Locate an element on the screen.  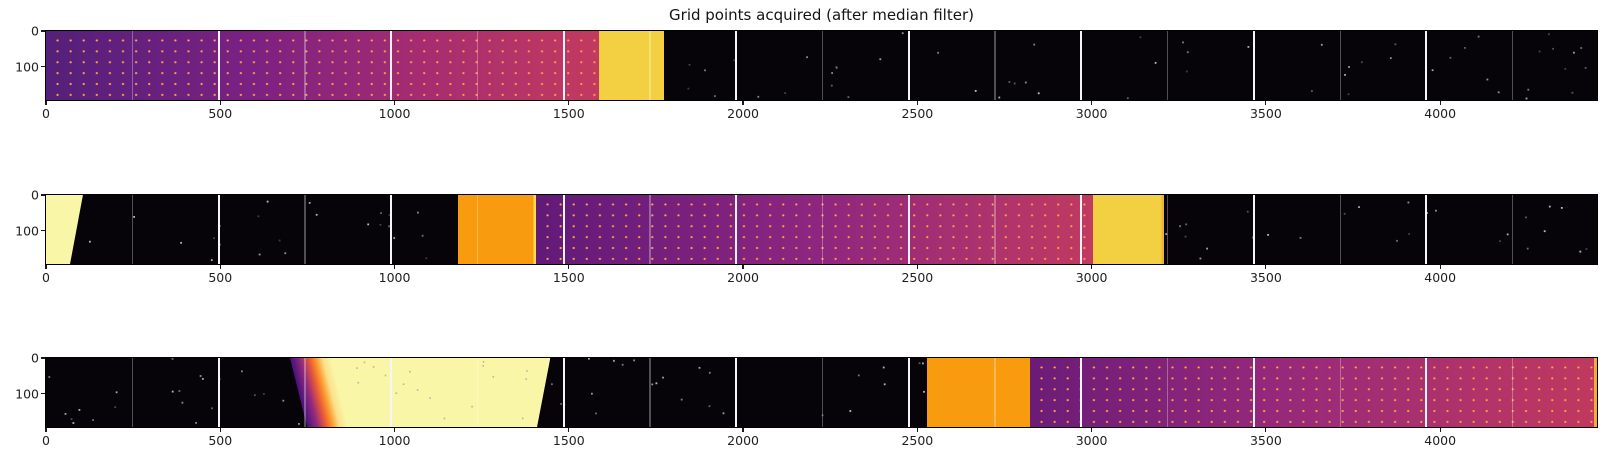
x-tick-label: 500 is located at coordinates (220, 277).